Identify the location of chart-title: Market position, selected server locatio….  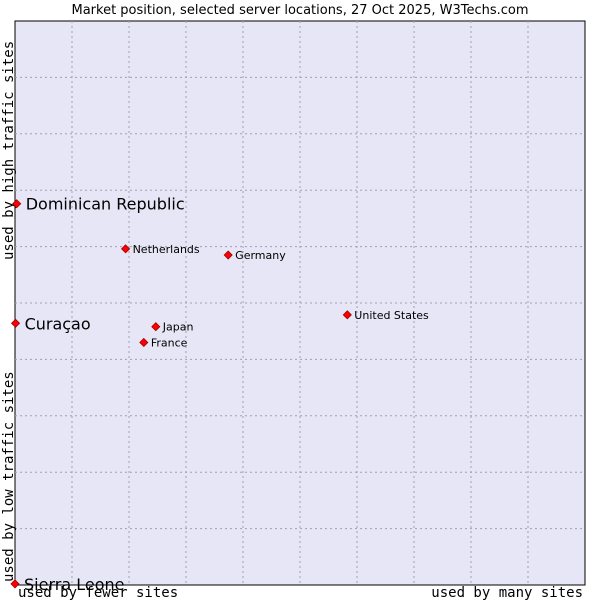
(299, 10).